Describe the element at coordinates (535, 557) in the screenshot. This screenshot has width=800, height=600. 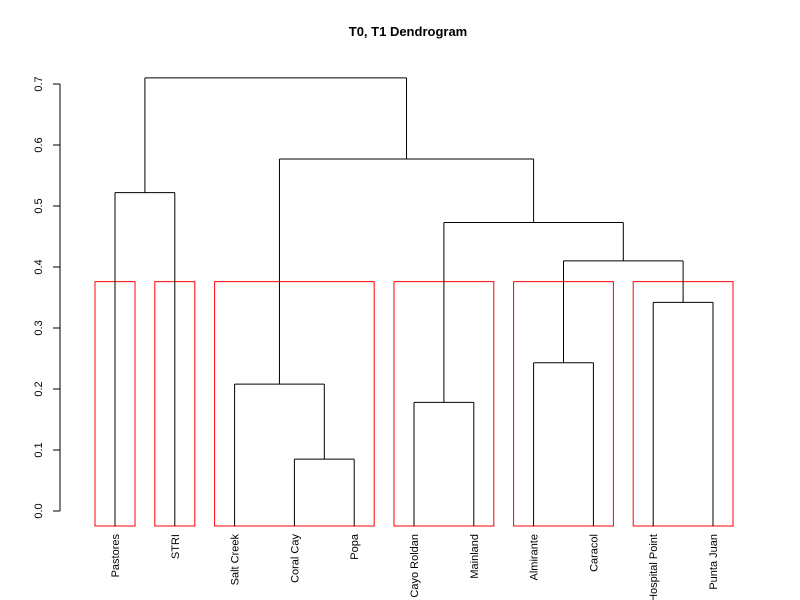
I see `leaf-label-7: Almirante` at that location.